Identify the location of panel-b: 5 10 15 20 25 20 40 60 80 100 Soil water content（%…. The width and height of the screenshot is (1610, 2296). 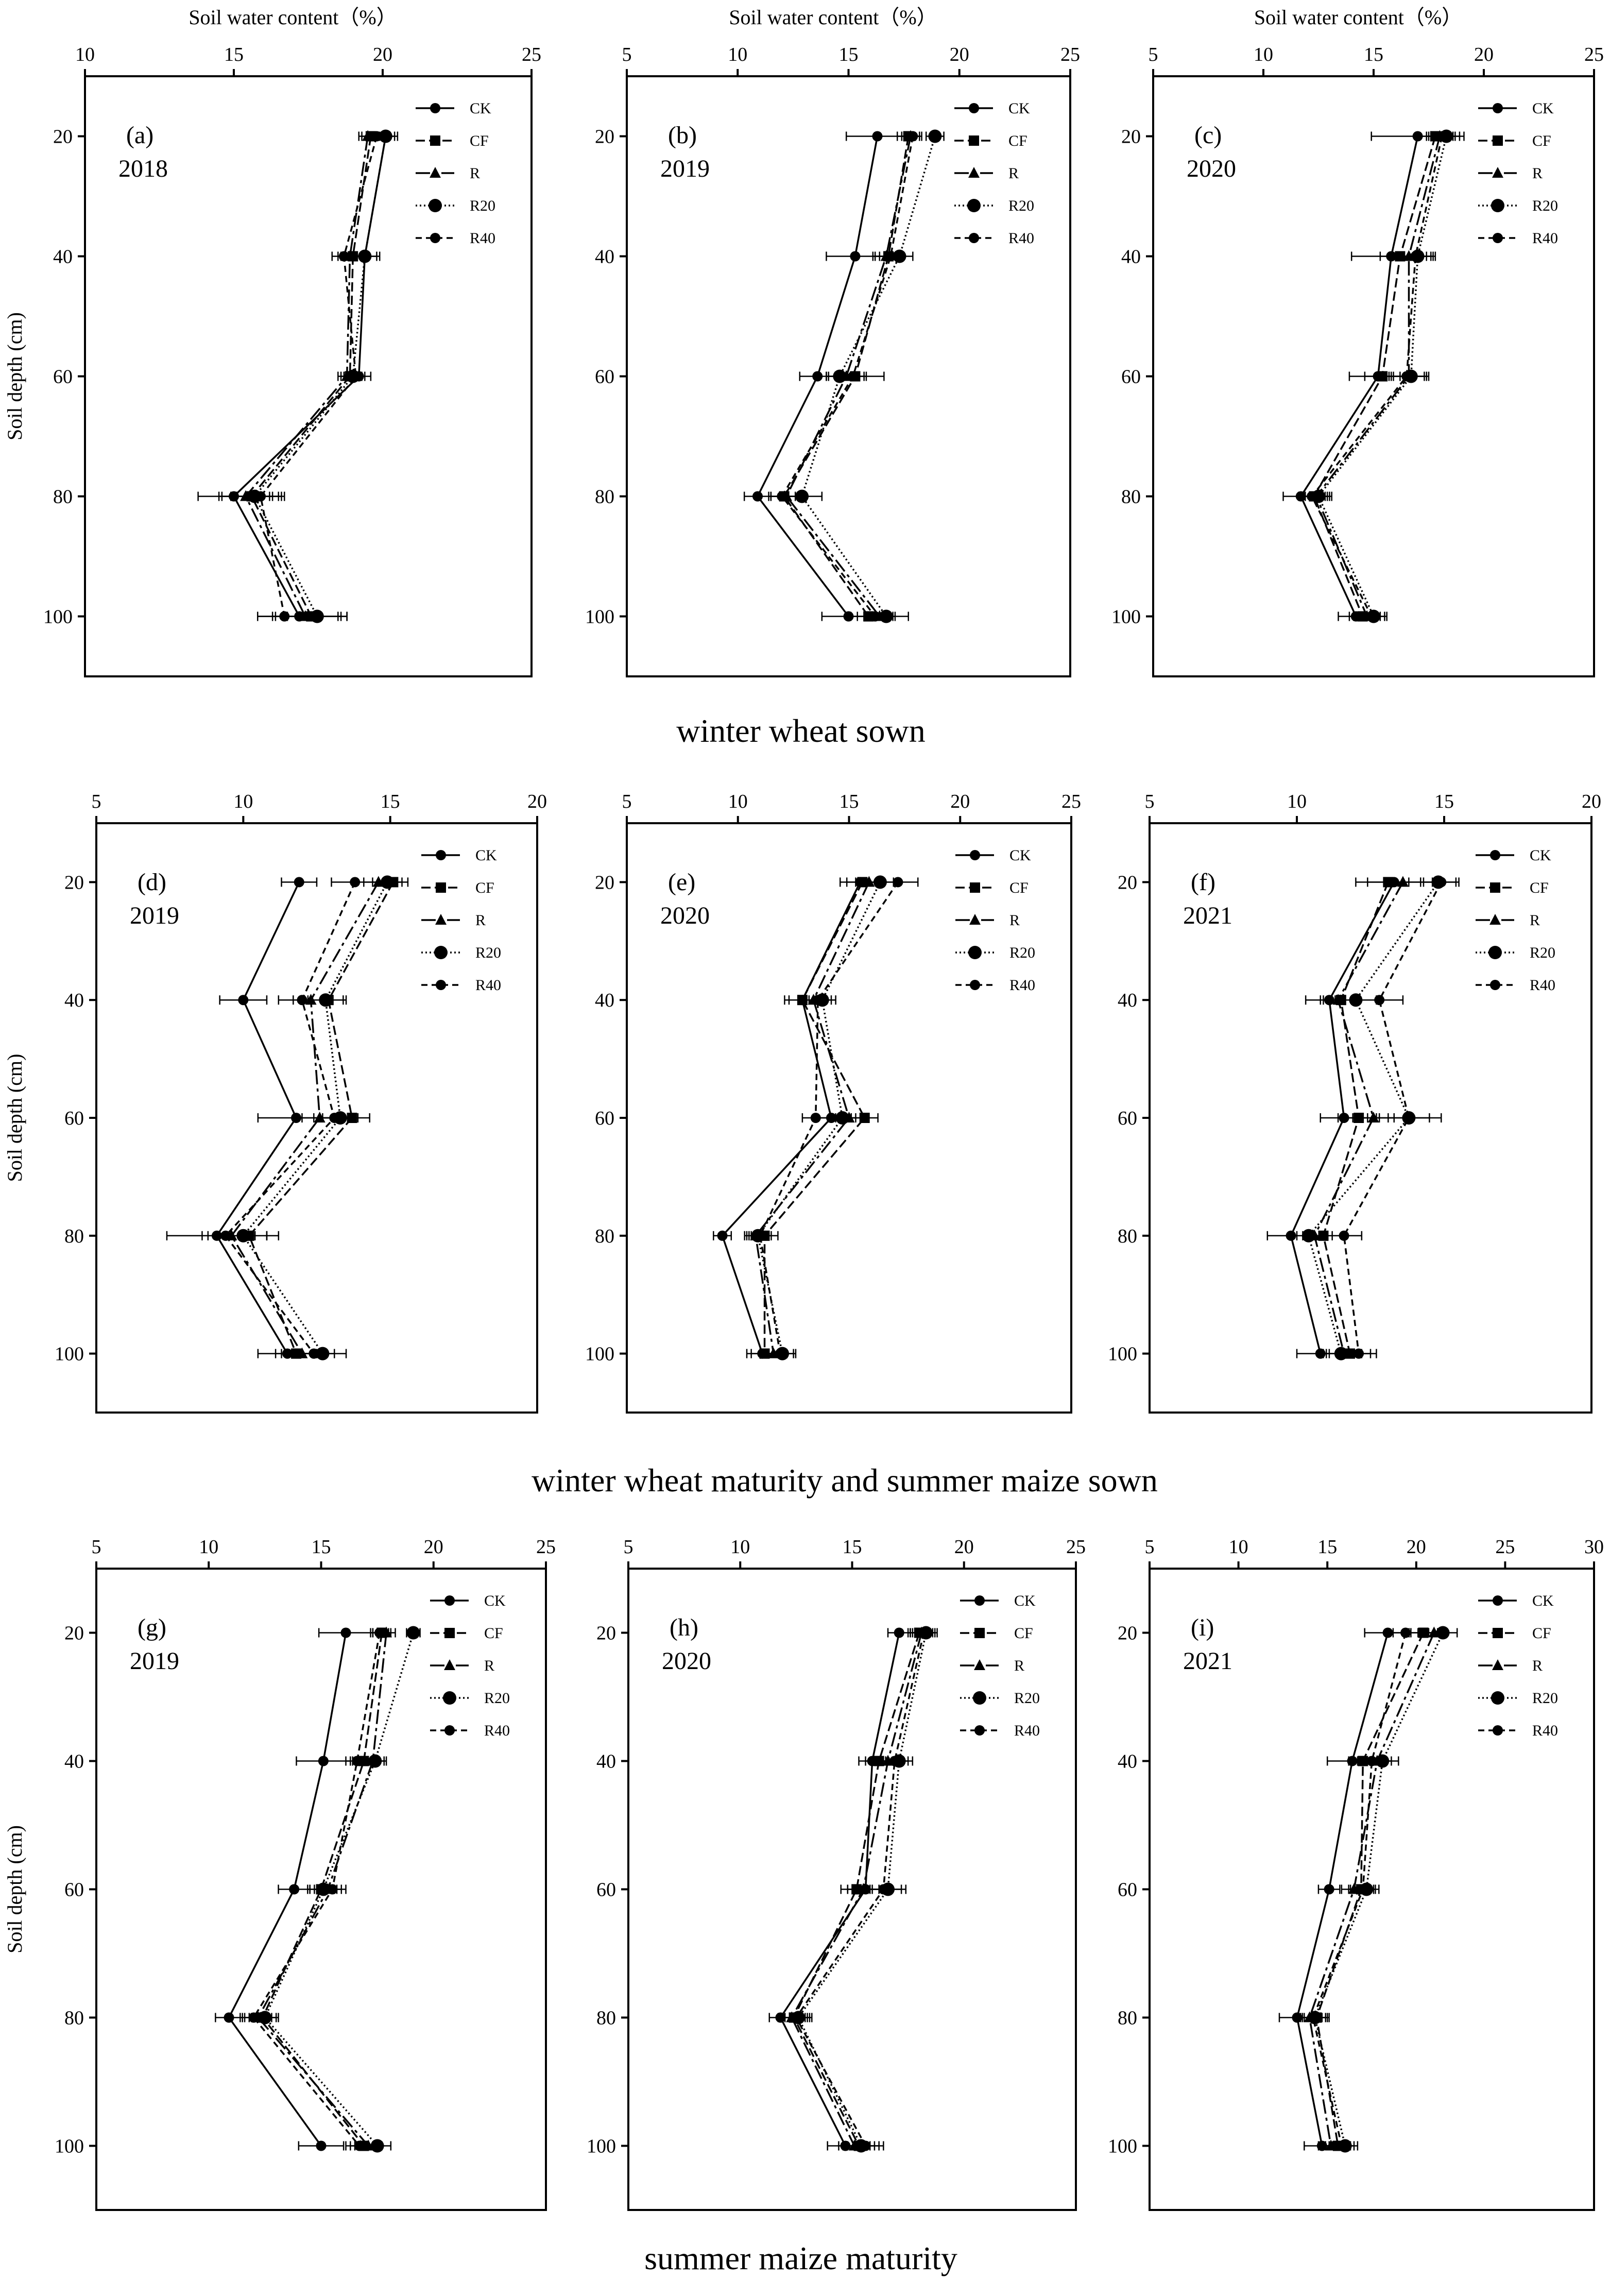
(832, 341).